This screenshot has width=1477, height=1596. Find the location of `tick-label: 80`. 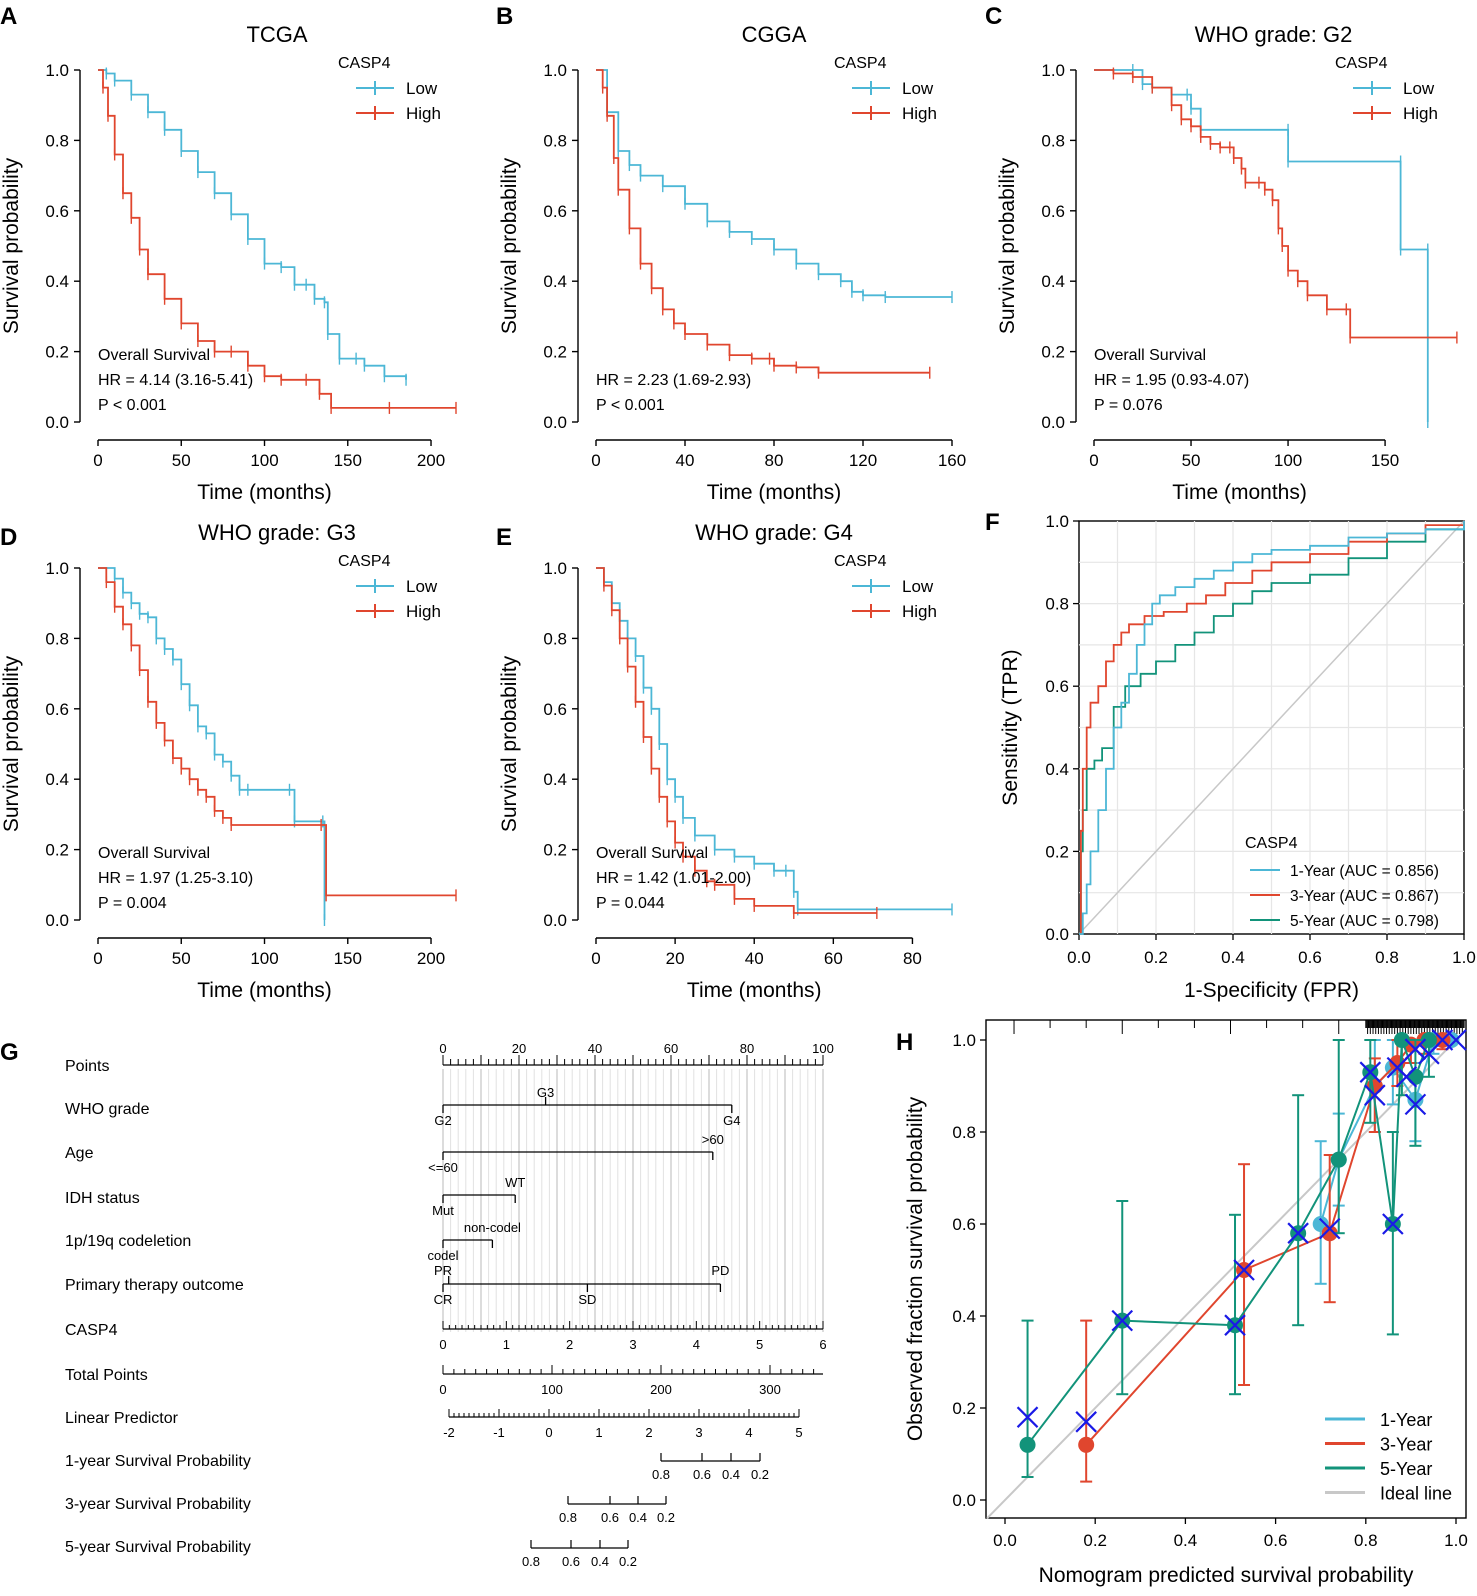

tick-label: 80 is located at coordinates (747, 1048).